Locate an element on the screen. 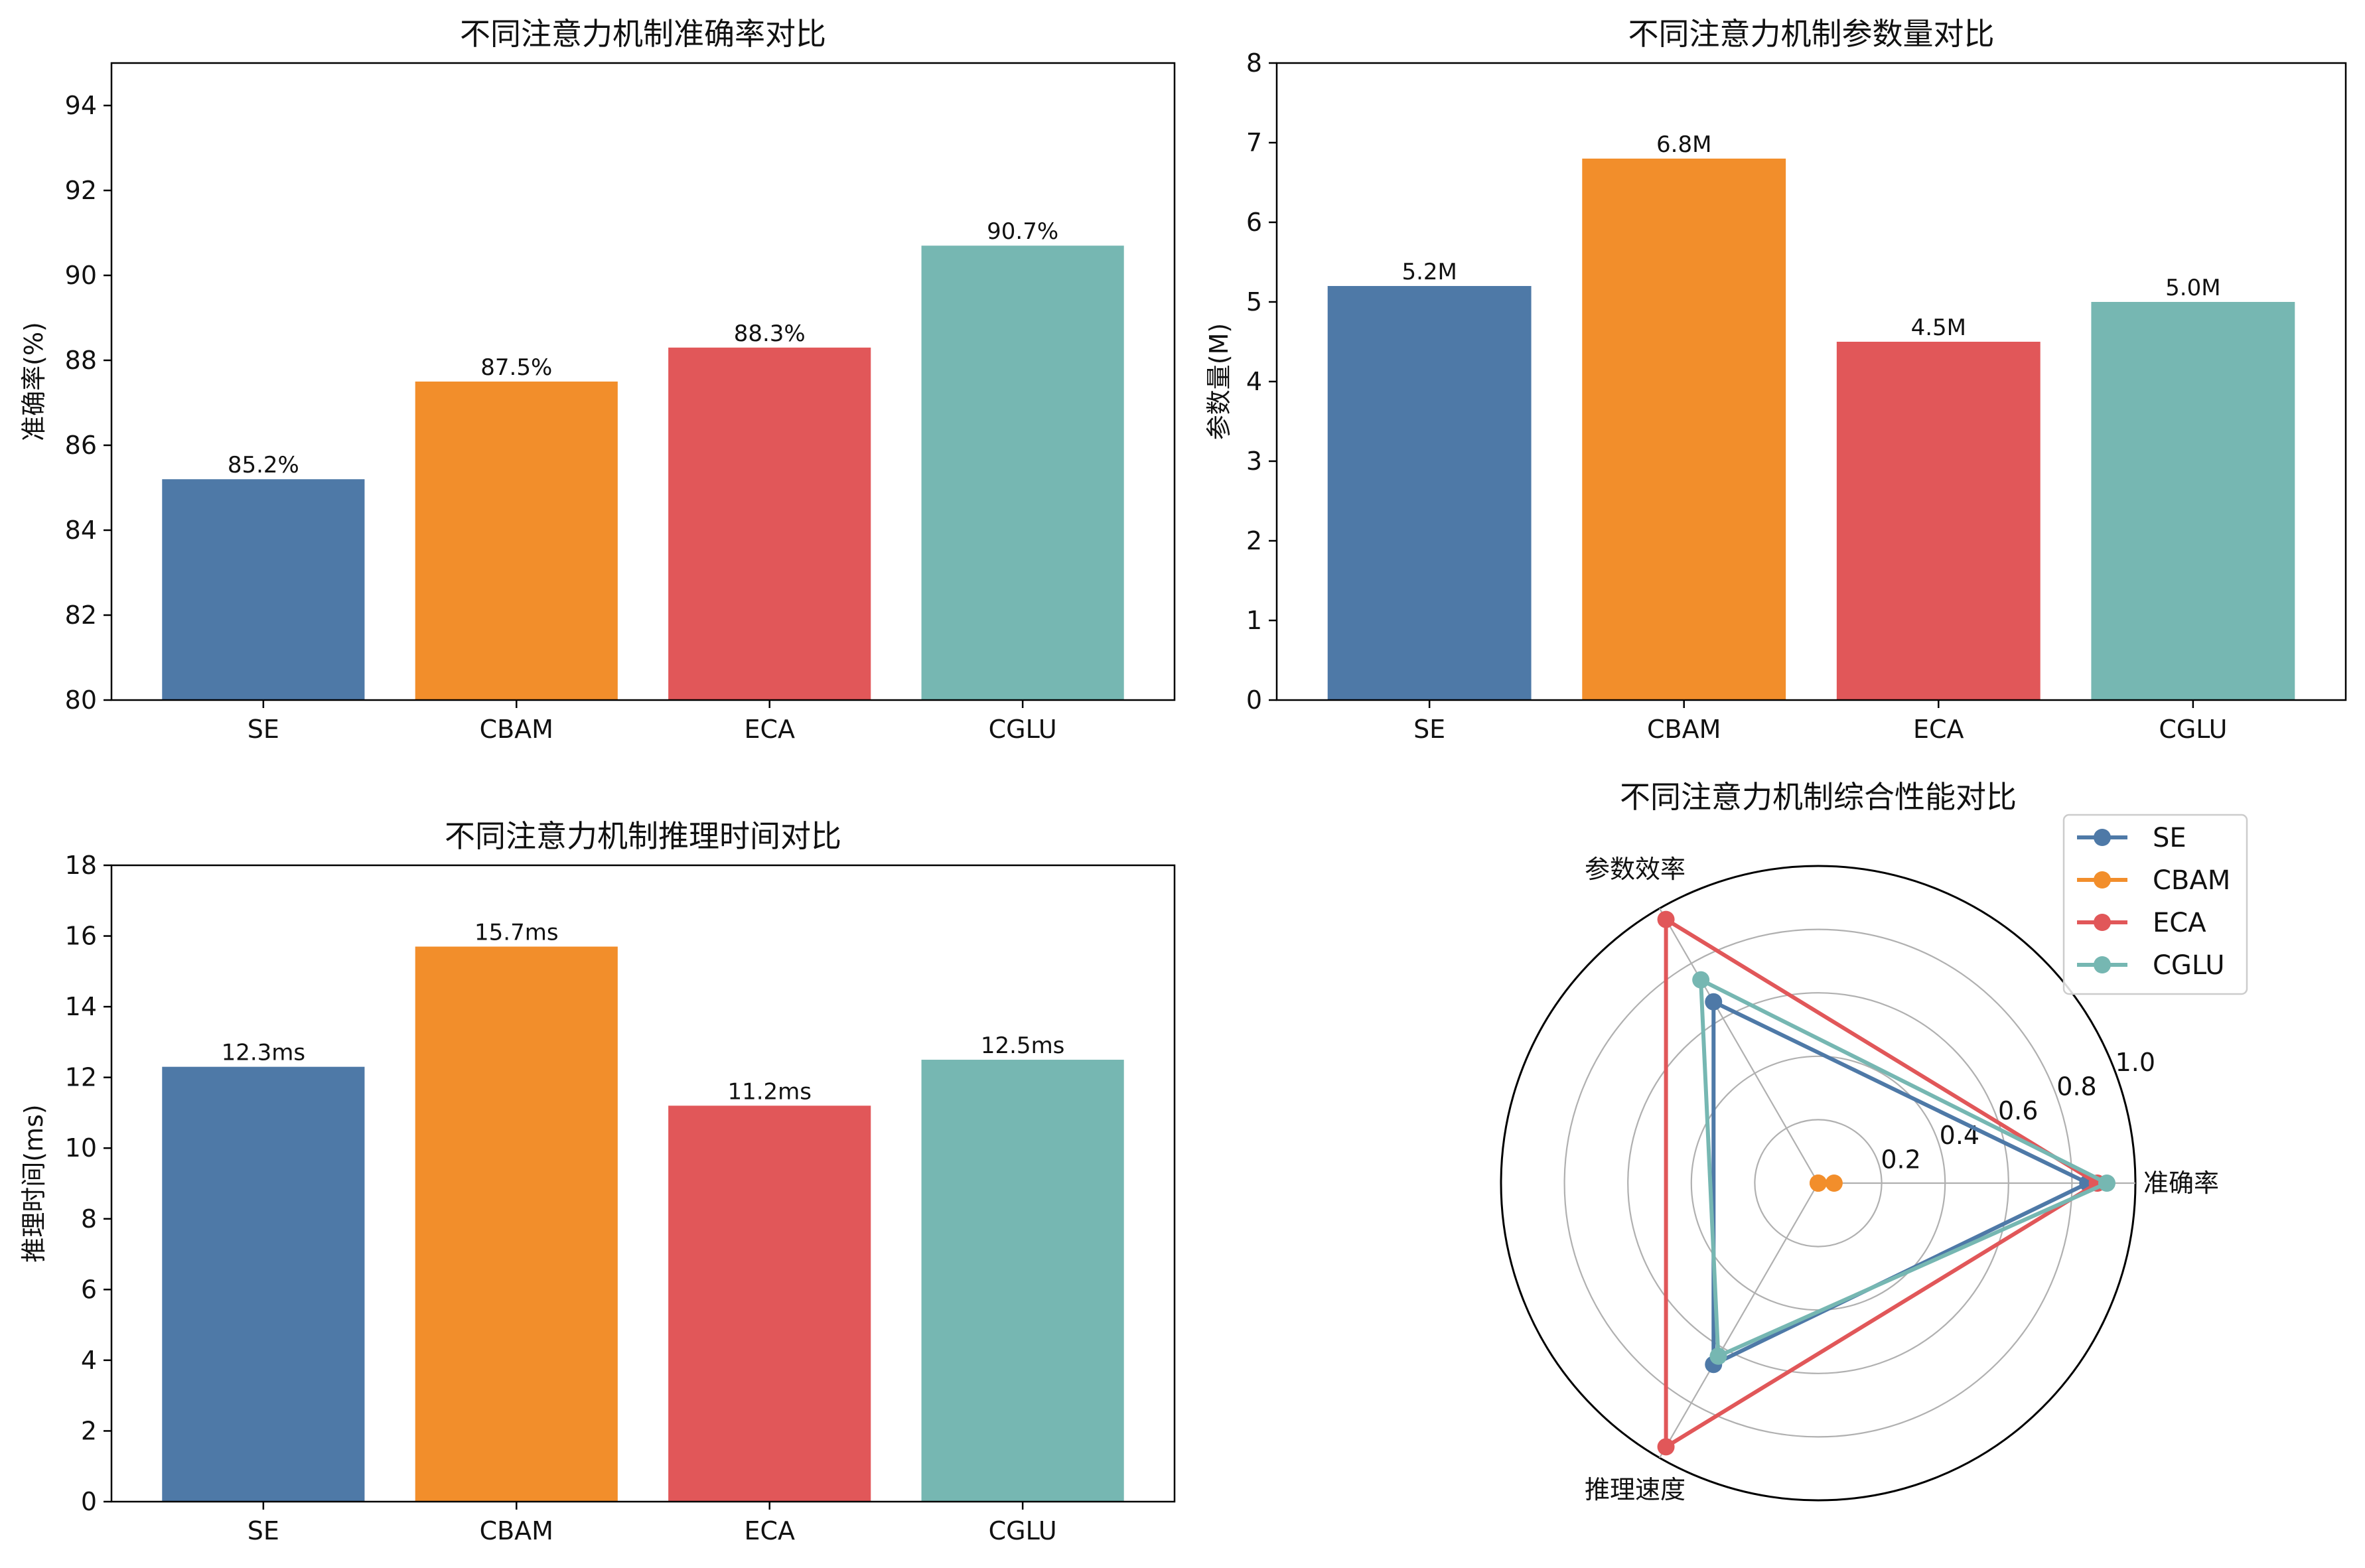  radar-point-se is located at coordinates (1714, 1002).